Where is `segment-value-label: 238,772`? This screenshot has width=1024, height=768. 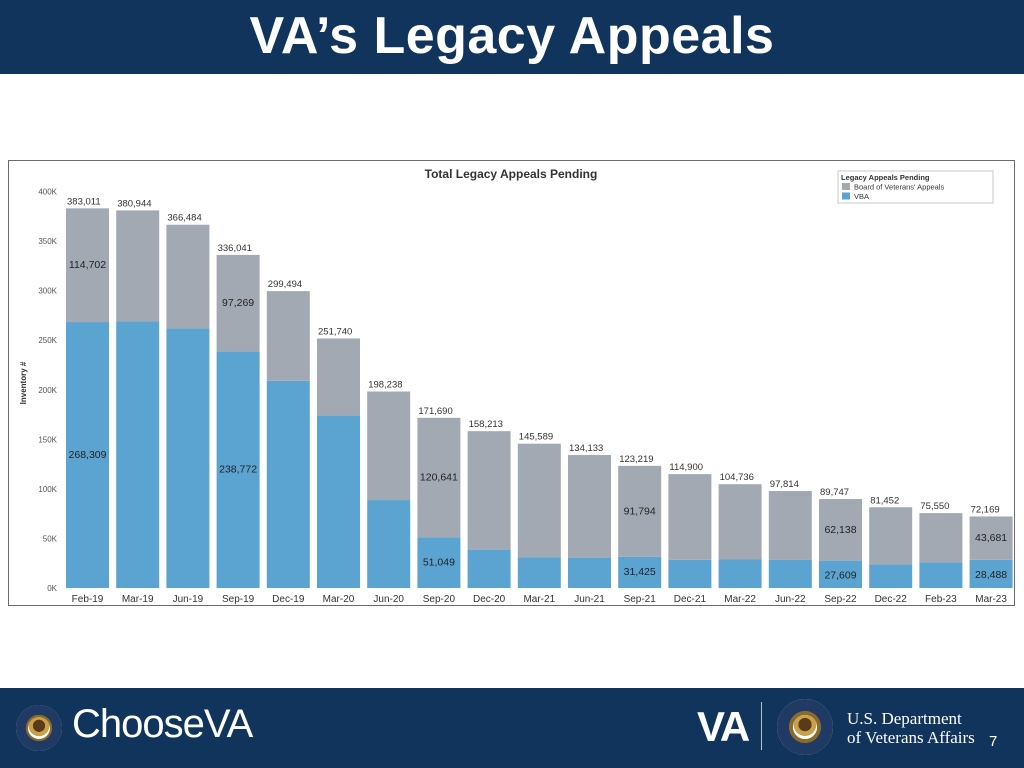
segment-value-label: 238,772 is located at coordinates (238, 470).